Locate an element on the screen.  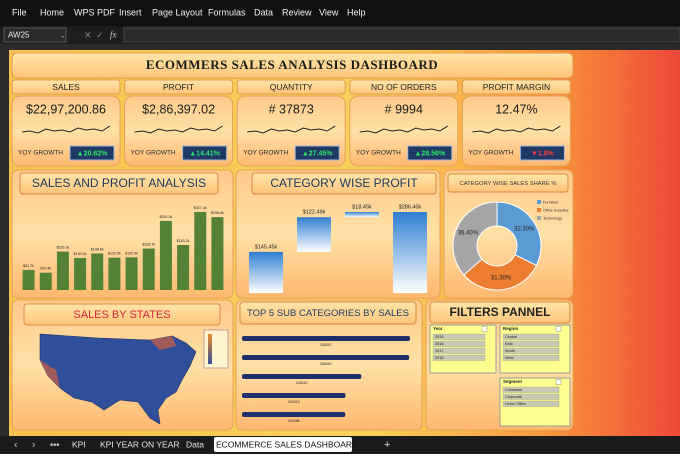
more-sheets: ••• is located at coordinates (54, 444).